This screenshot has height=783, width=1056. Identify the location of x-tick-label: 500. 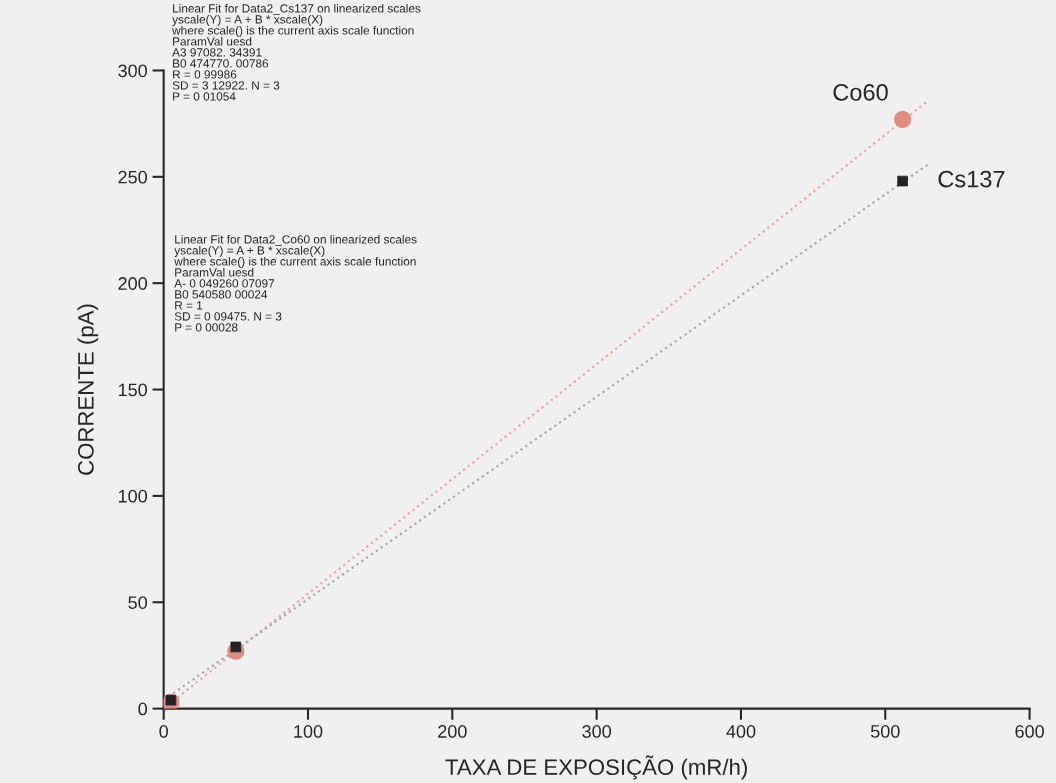
(885, 731).